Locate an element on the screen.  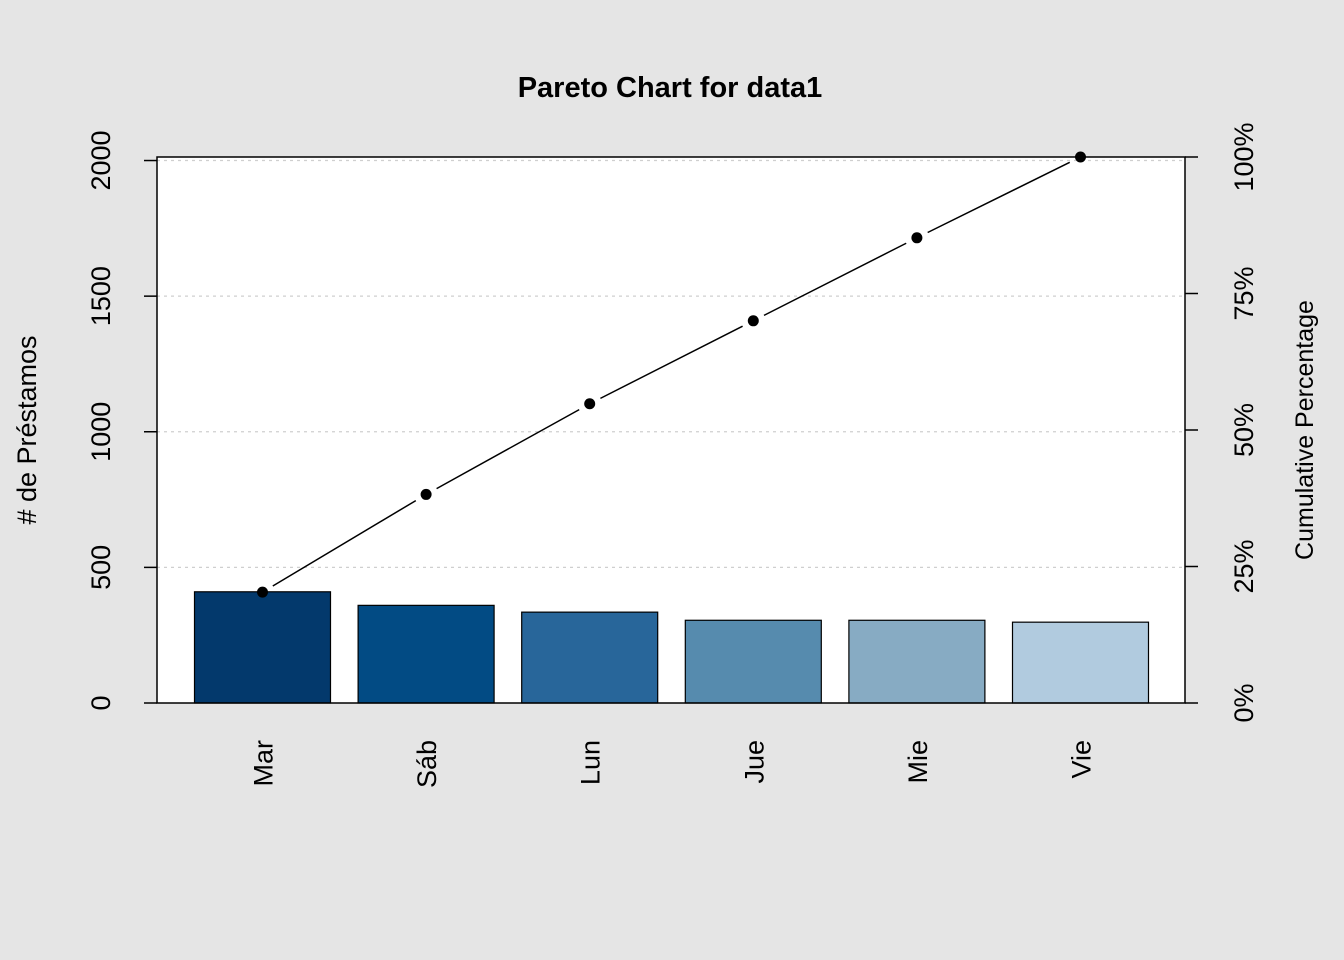
x-axis-labels: Mar Sáb Lun Jue Mie Vie is located at coordinates (673, 764).